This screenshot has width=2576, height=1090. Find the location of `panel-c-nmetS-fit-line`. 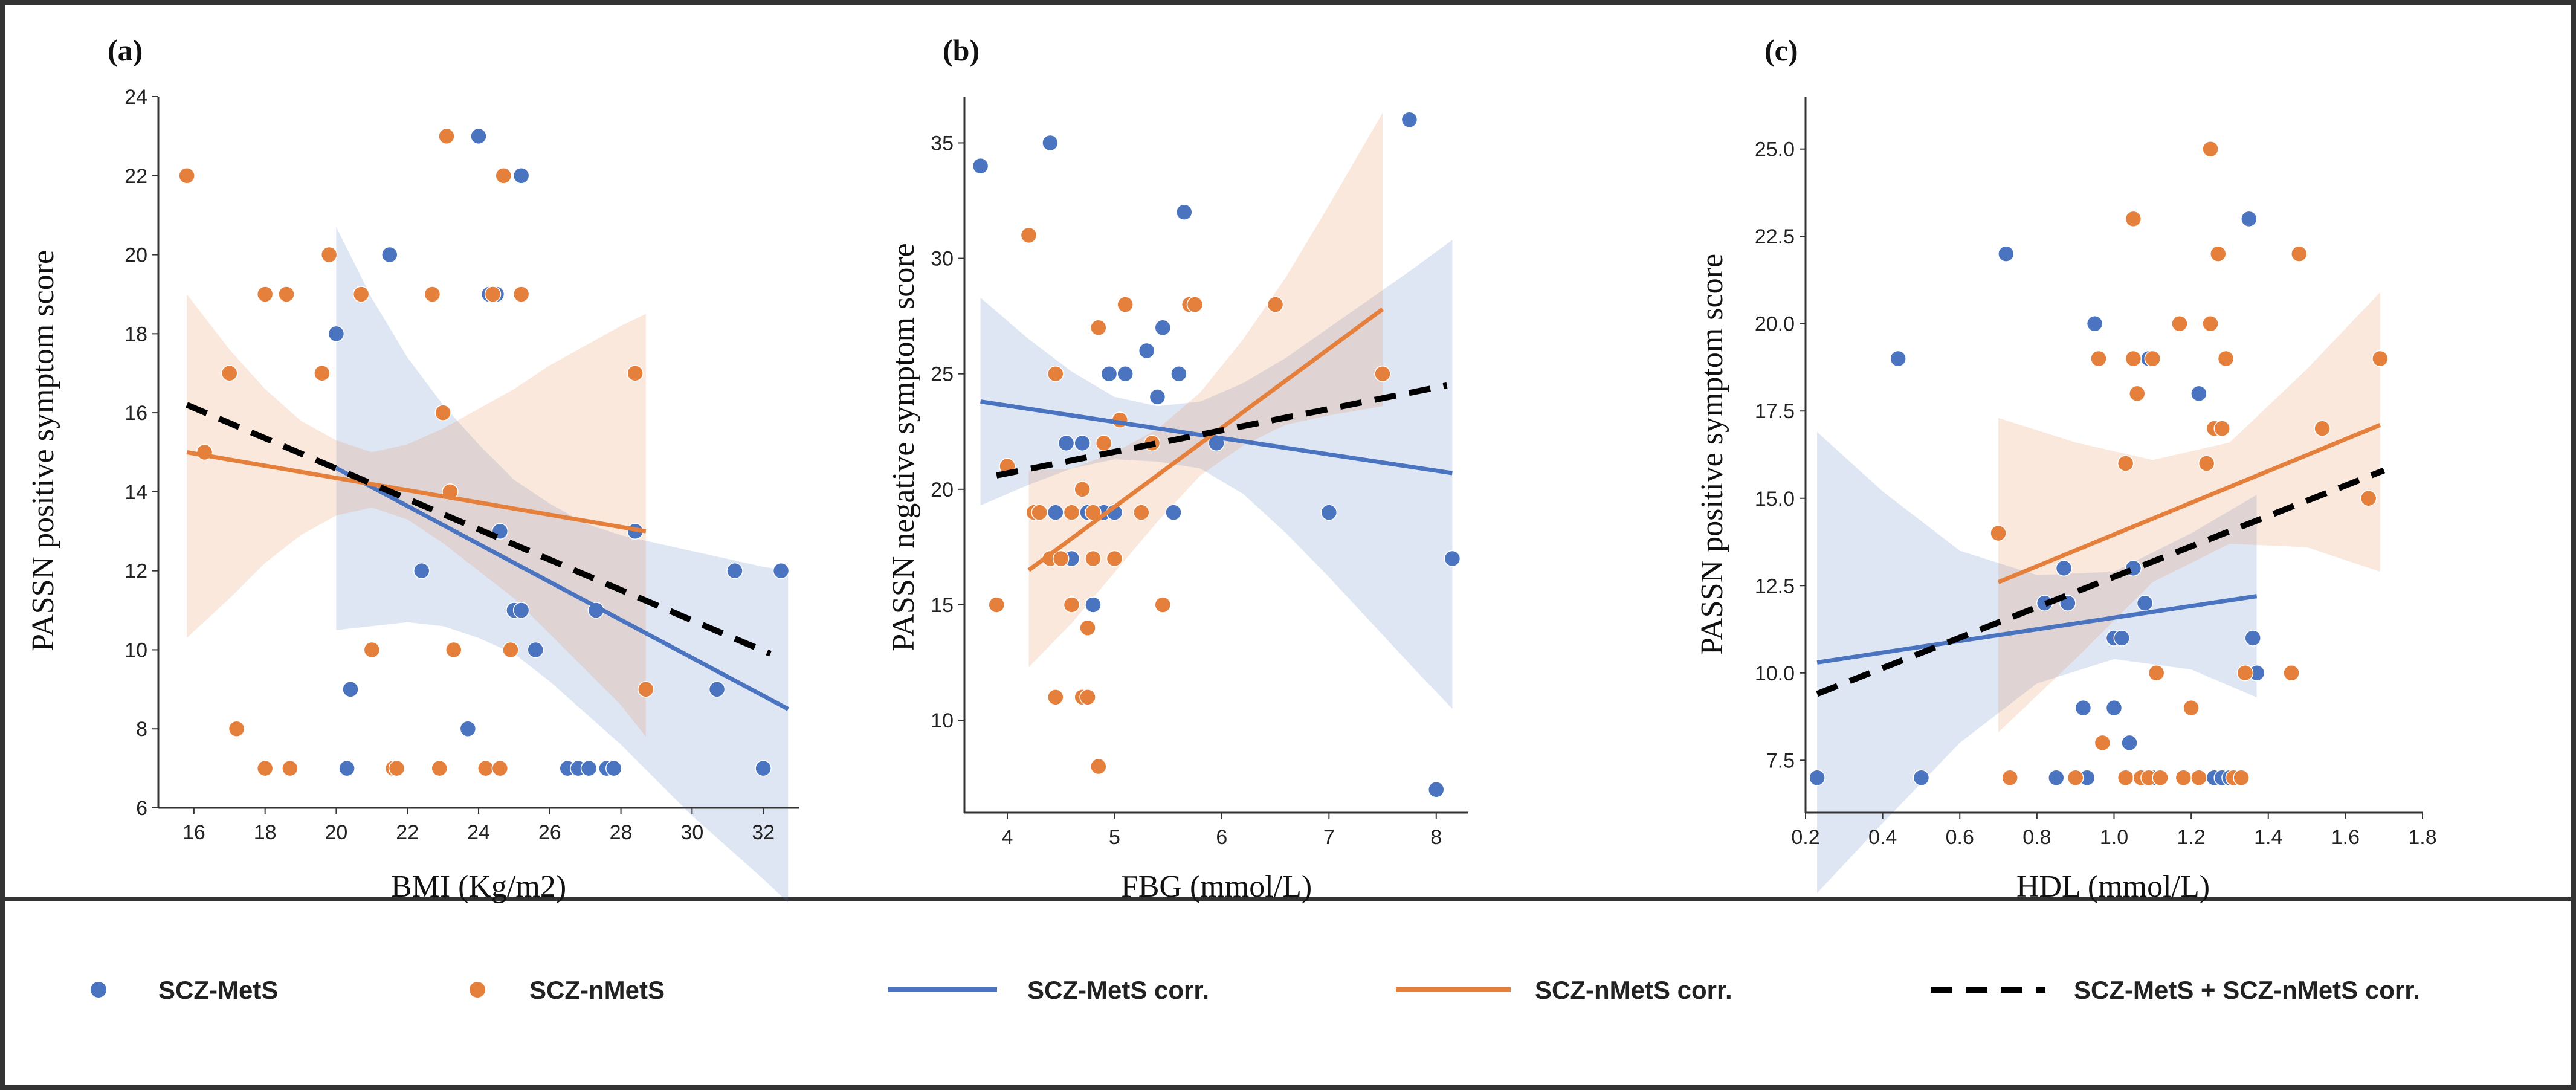

panel-c-nmetS-fit-line is located at coordinates (2189, 503).